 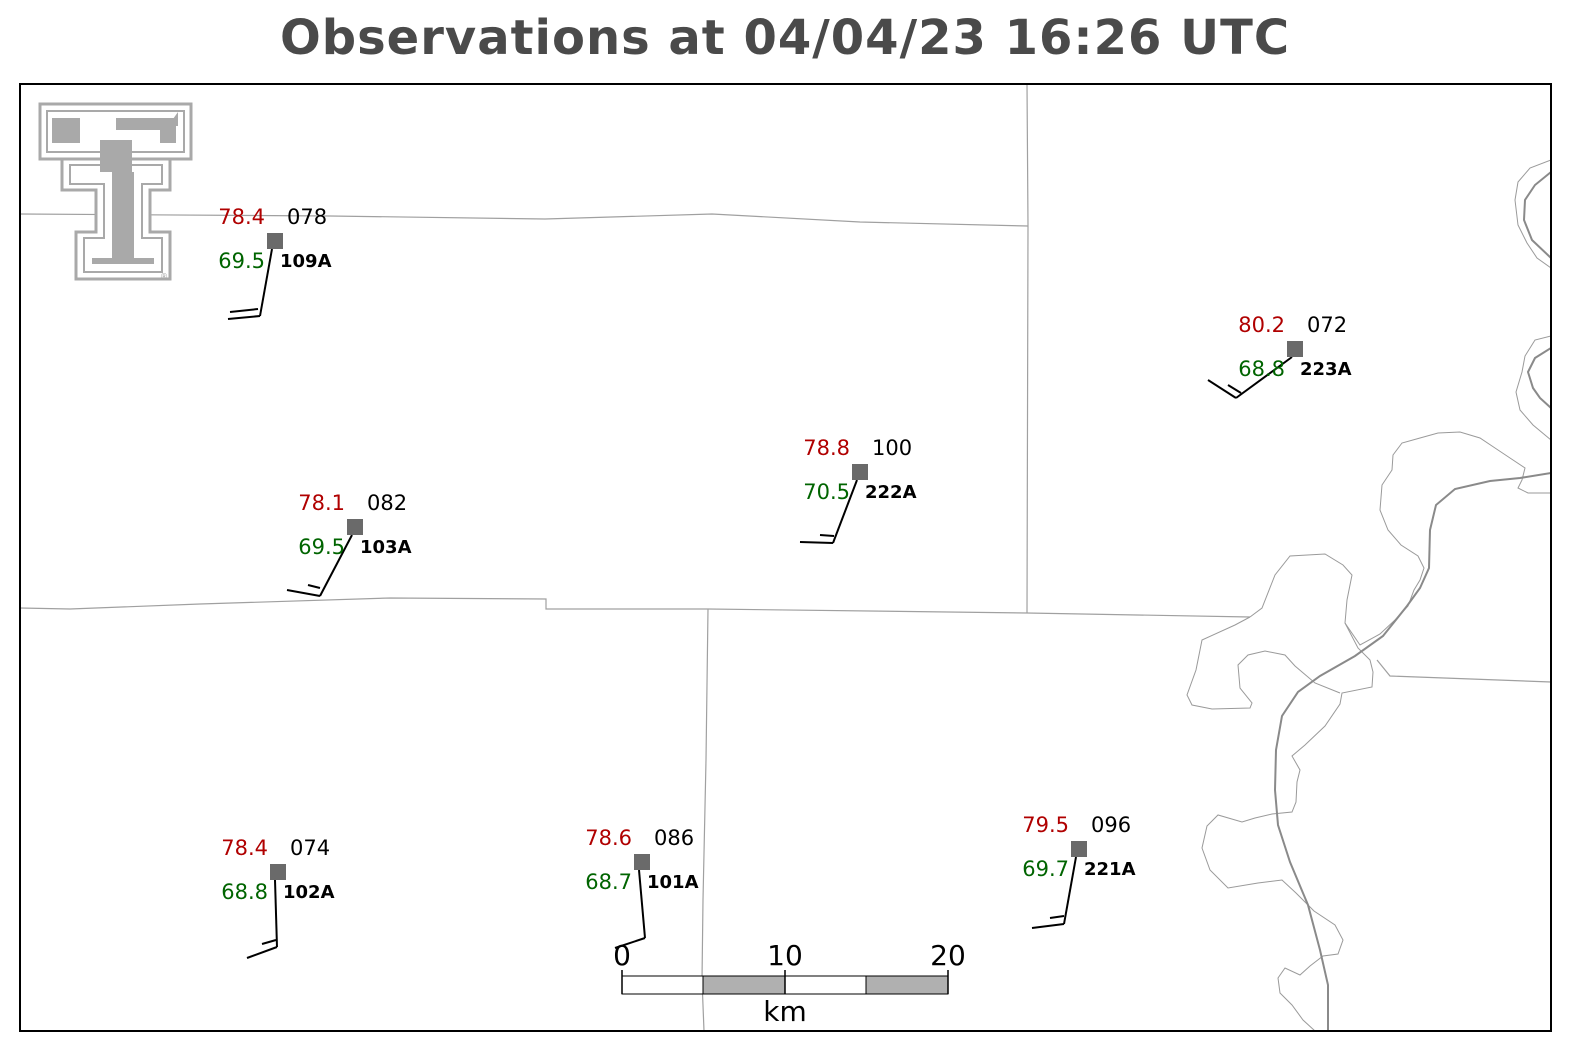 I want to click on pressure-label: 078, so click(x=307, y=217).